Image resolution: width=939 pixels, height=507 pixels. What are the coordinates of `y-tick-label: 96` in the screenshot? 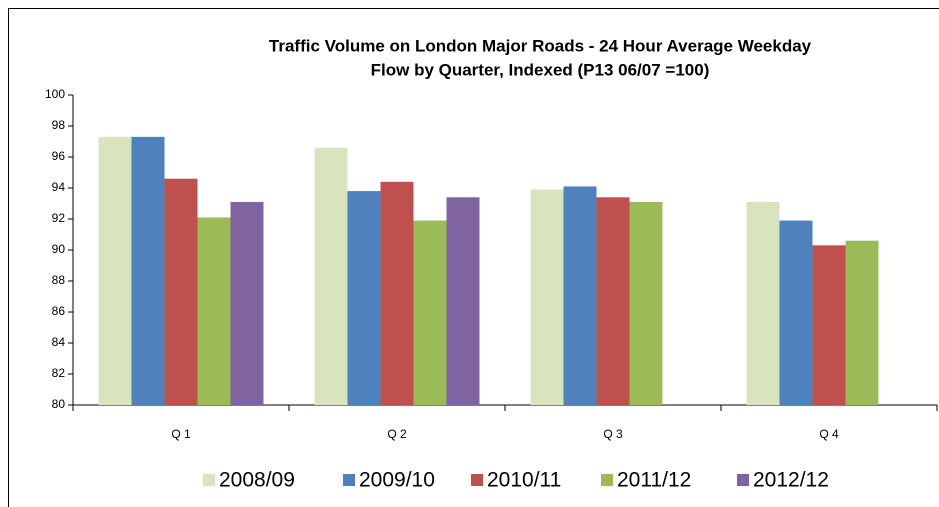 It's located at (59, 156).